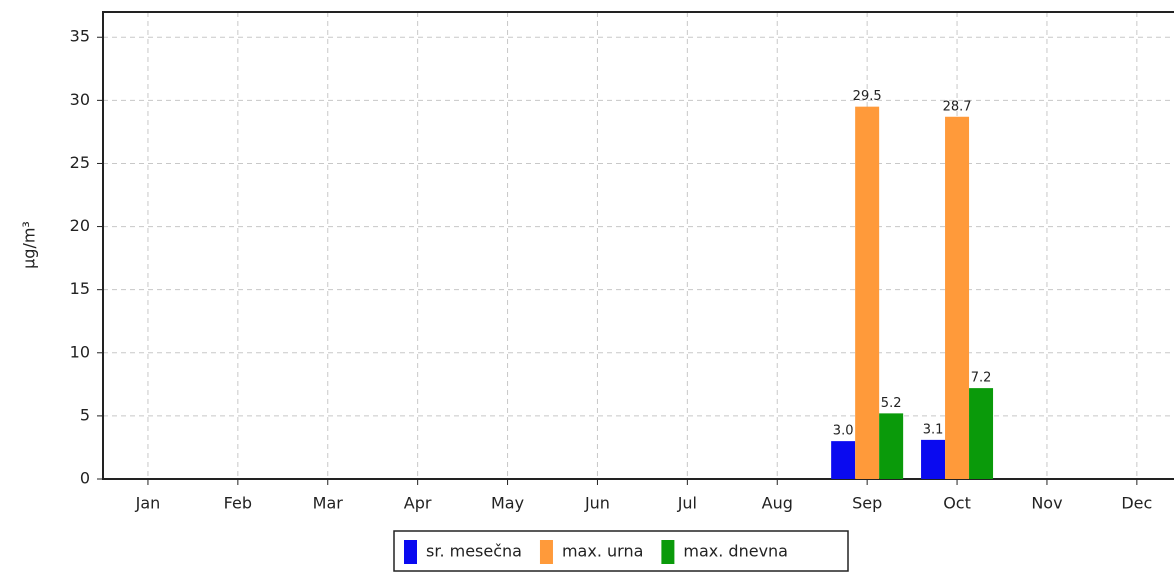  Describe the element at coordinates (933, 429) in the screenshot. I see `data-label: 3.1` at that location.